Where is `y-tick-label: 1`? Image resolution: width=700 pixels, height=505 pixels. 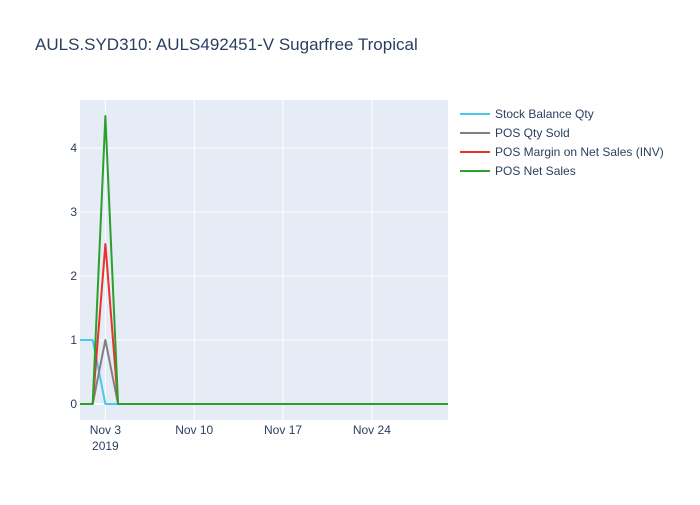
y-tick-label: 1 is located at coordinates (73, 340).